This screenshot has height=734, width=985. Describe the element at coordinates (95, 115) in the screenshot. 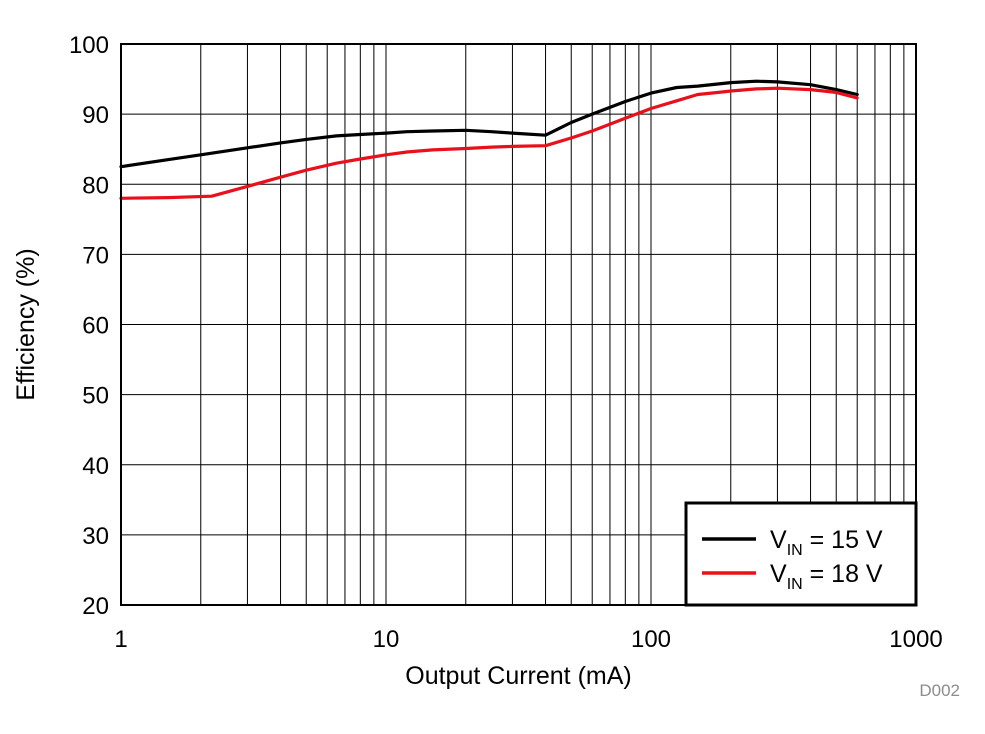

I see `y-tick-label: 90` at that location.